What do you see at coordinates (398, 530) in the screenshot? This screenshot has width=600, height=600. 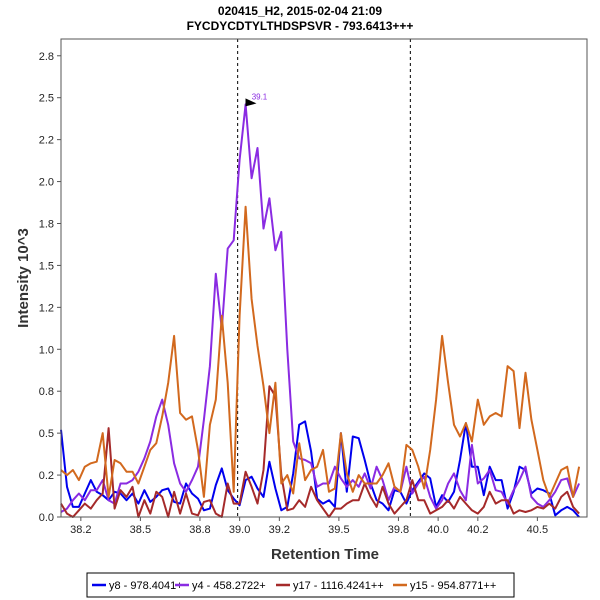 I see `x-tick-label: 39.8` at bounding box center [398, 530].